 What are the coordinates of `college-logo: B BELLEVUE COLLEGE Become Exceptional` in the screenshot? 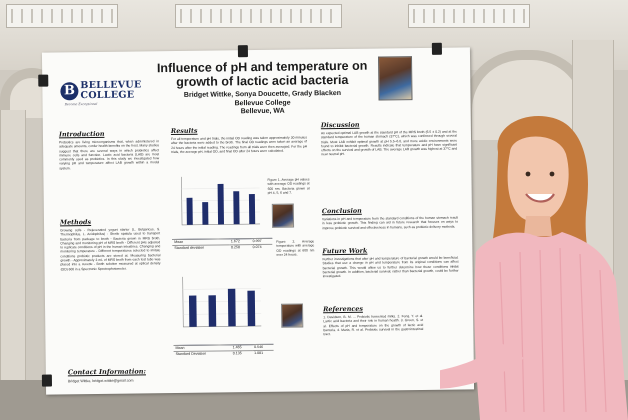 It's located at (101, 92).